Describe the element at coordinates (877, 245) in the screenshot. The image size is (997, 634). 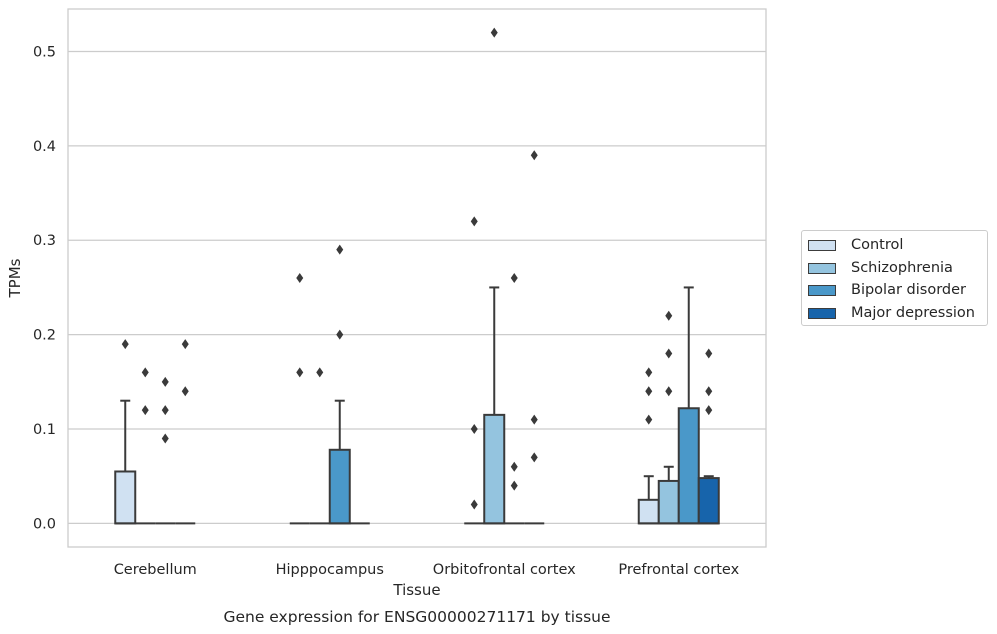
I see `legend-label: Control` at that location.